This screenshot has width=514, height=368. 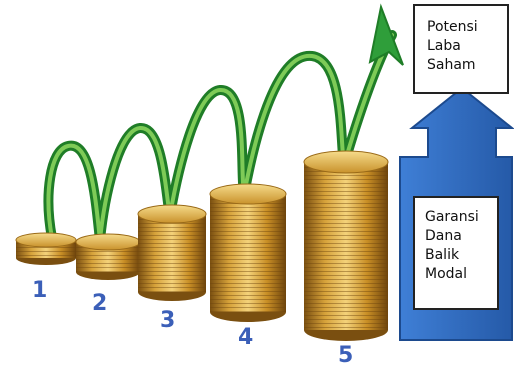 I want to click on bottom-box-line-1: Garansi, so click(x=452, y=217).